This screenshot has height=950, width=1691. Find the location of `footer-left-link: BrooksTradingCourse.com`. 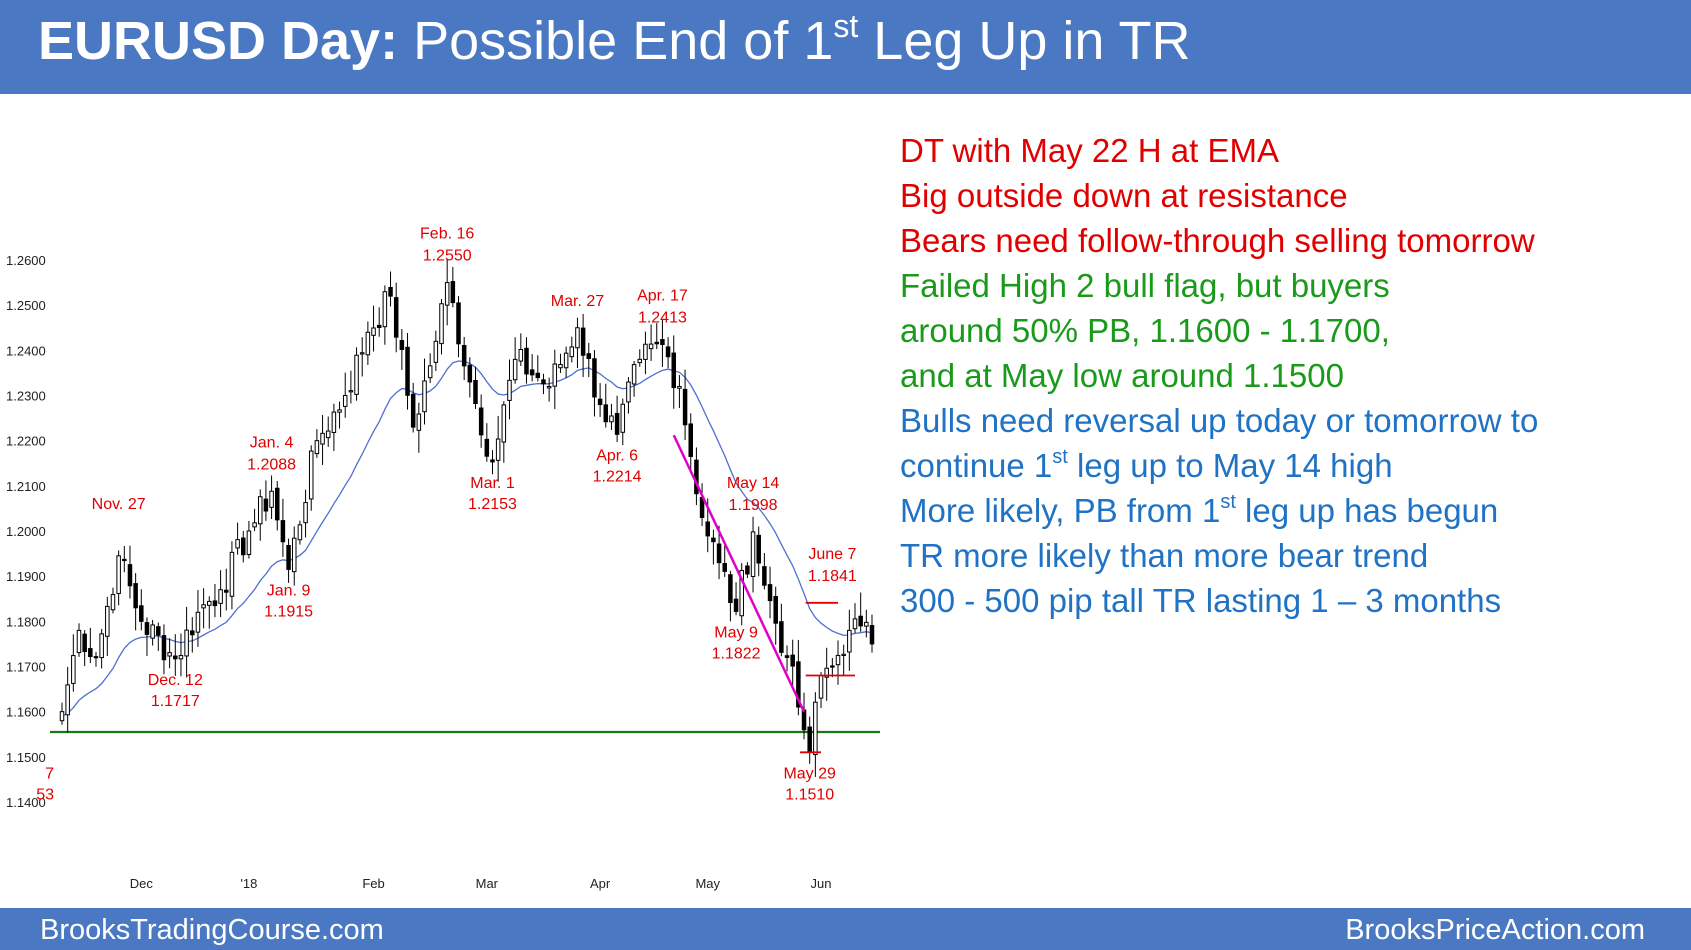

footer-left-link: BrooksTradingCourse.com is located at coordinates (212, 930).